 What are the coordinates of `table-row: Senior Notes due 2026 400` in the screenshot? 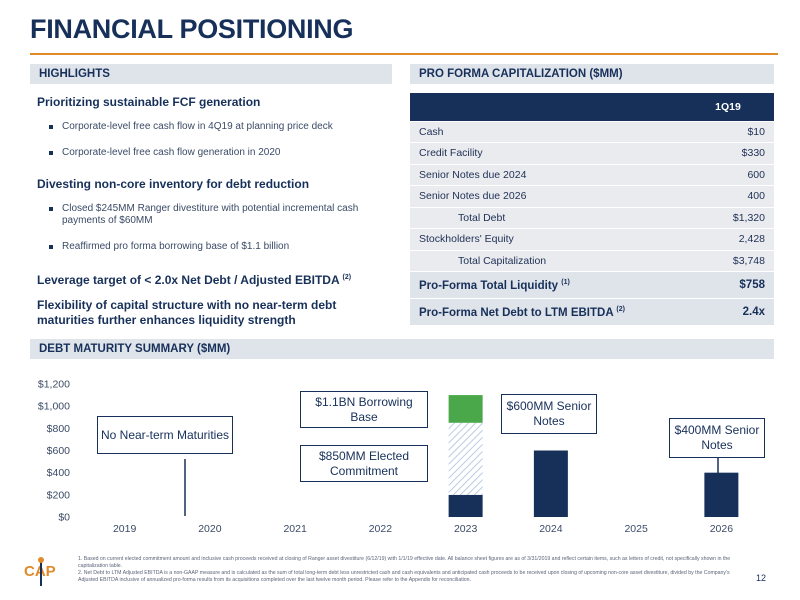 It's located at (592, 196).